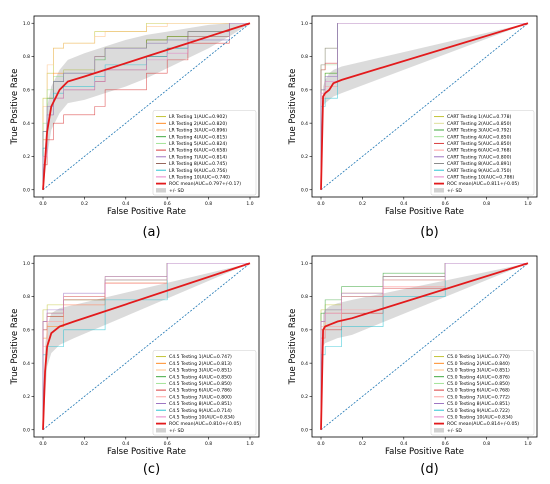 This screenshot has width=550, height=484. What do you see at coordinates (198, 171) in the screenshot?
I see `legend-label: LR Testing 9(AUC=0.756)` at bounding box center [198, 171].